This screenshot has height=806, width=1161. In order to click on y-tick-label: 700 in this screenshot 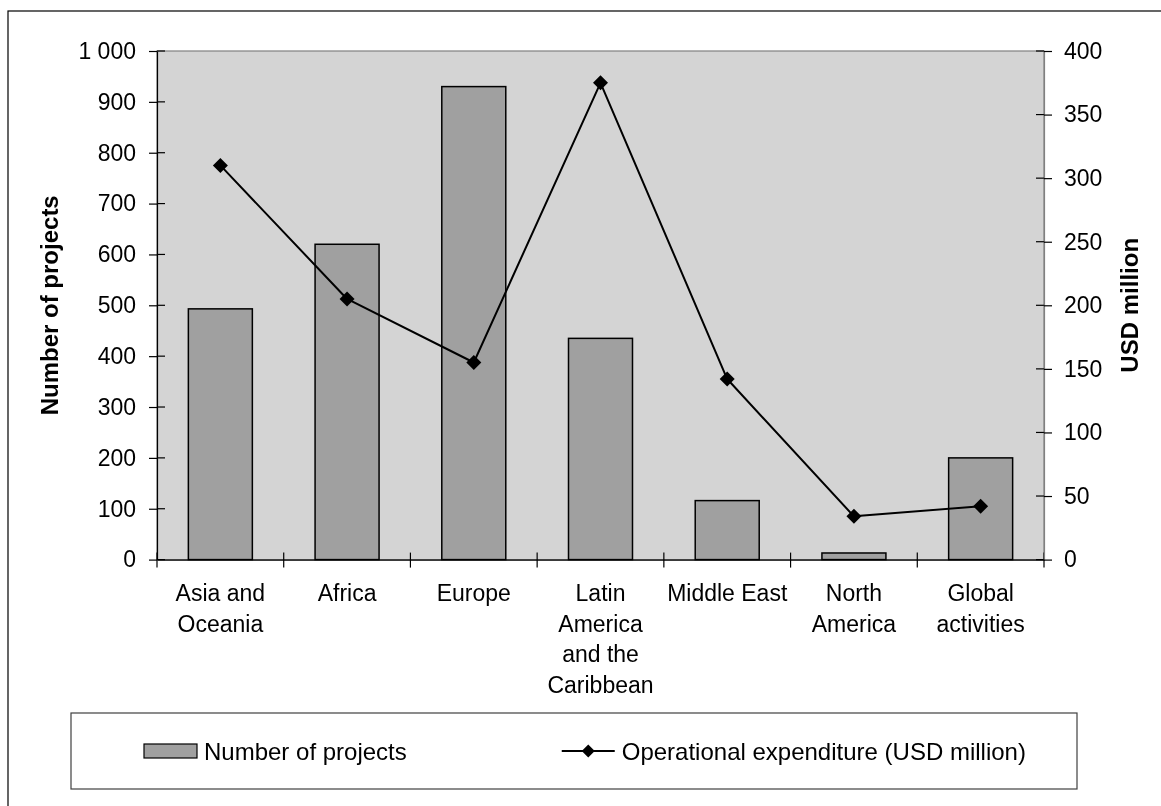, I will do `click(116, 203)`.